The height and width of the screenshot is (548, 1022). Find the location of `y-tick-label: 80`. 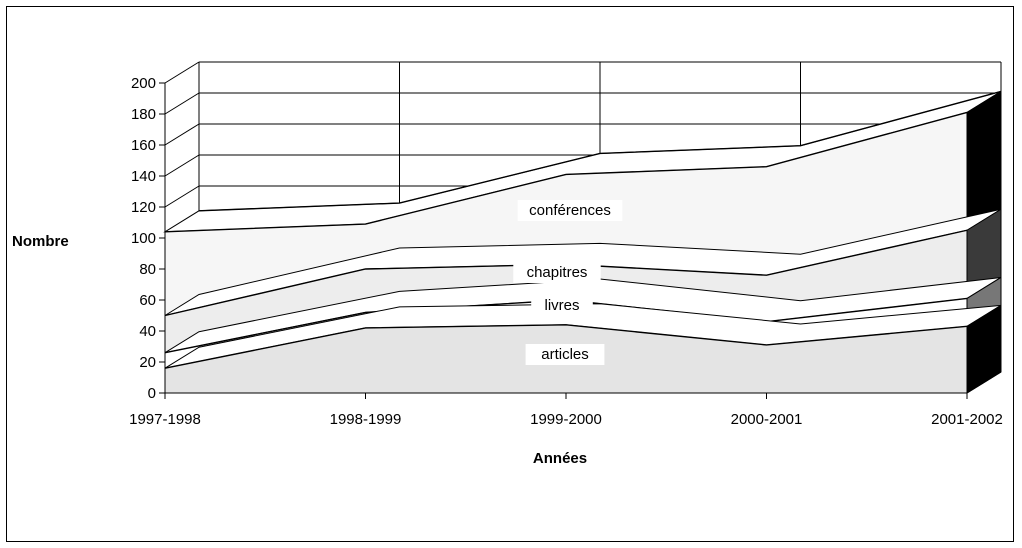

y-tick-label: 80 is located at coordinates (147, 269).